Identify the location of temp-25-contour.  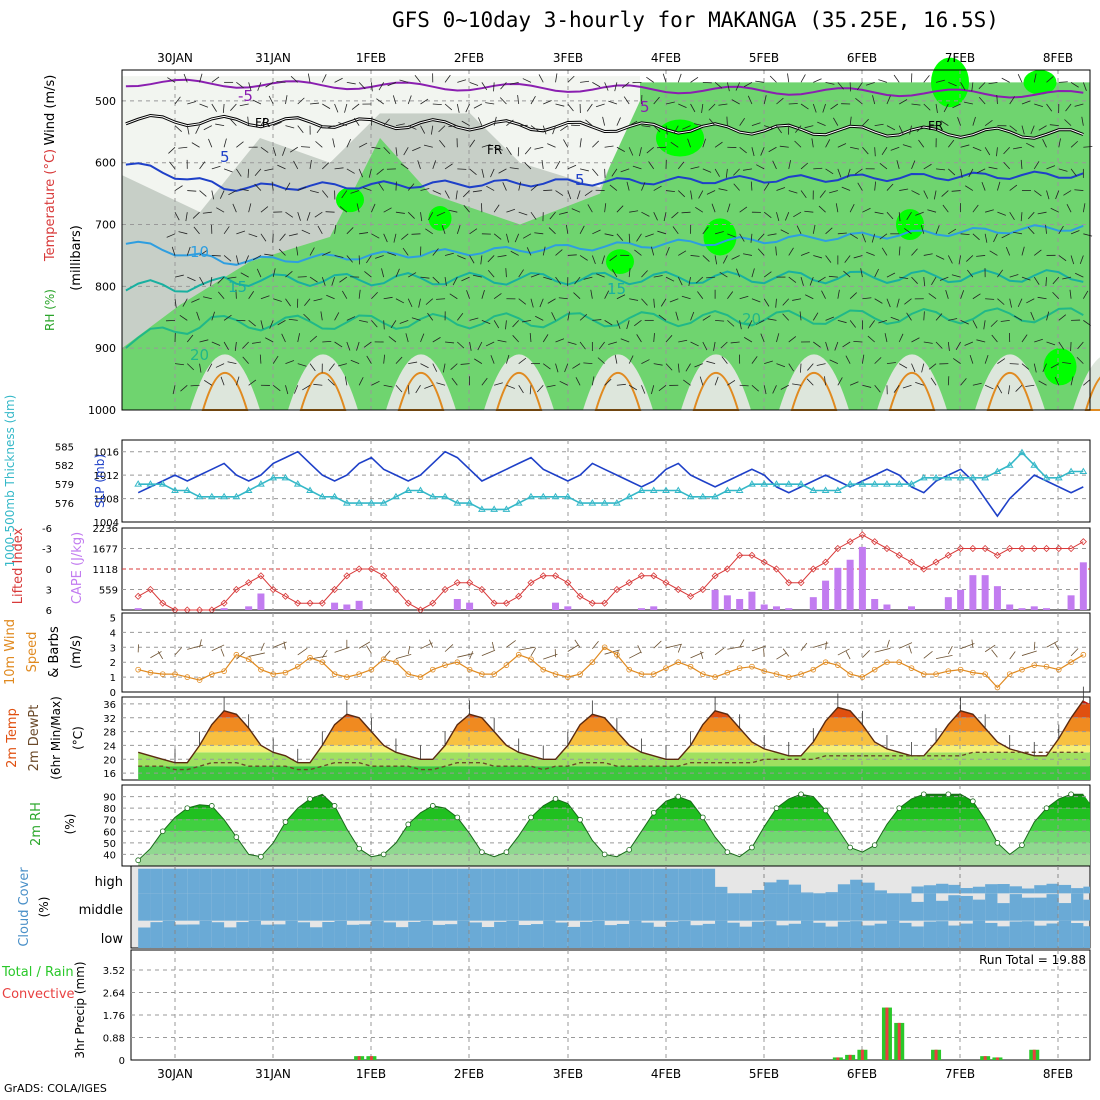
(716, 391).